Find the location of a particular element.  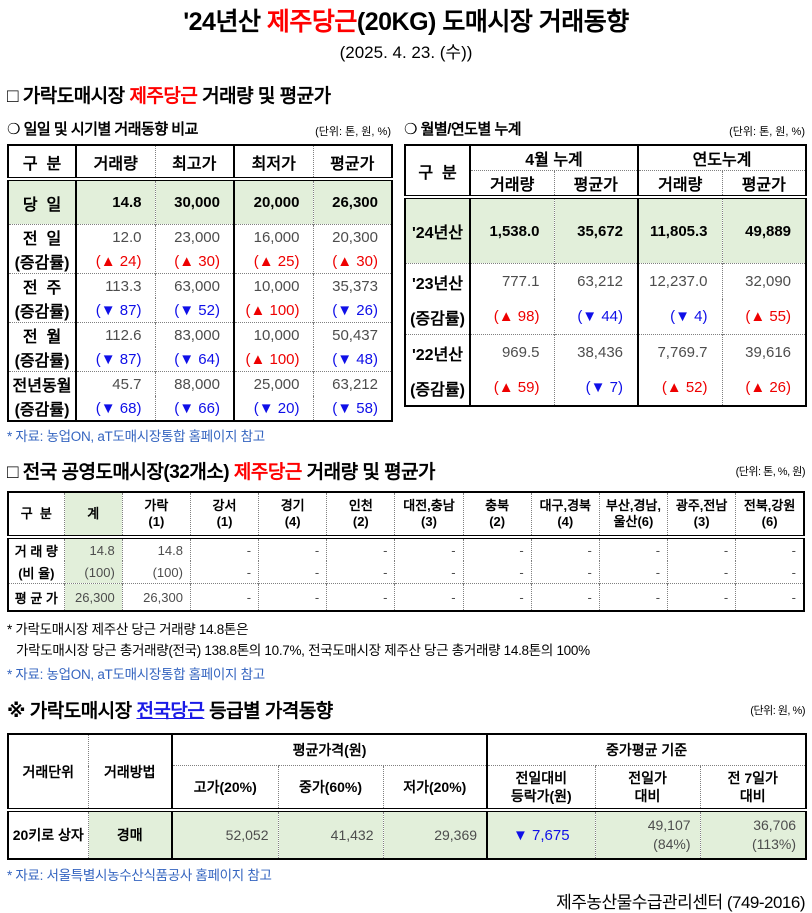

value-cell: 32,090 is located at coordinates (764, 281).